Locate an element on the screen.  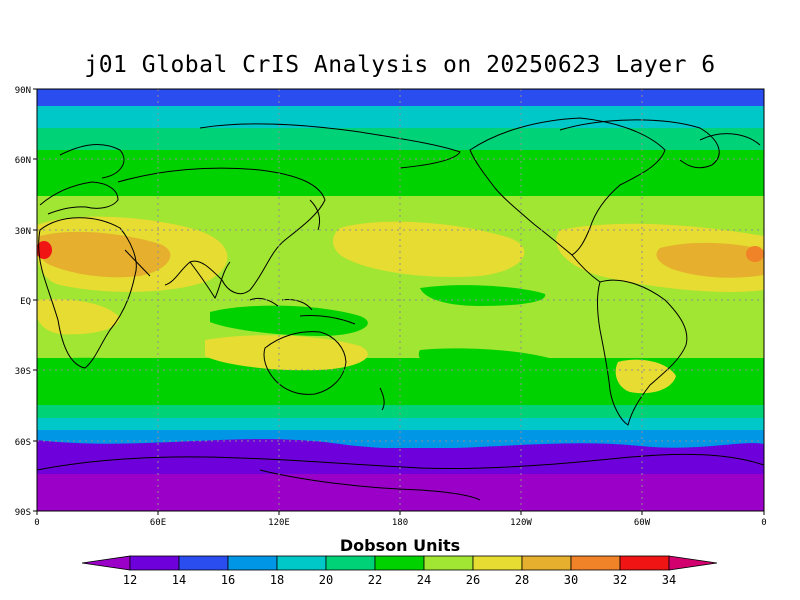
colorbar-tick-label: 16 is located at coordinates (228, 580).